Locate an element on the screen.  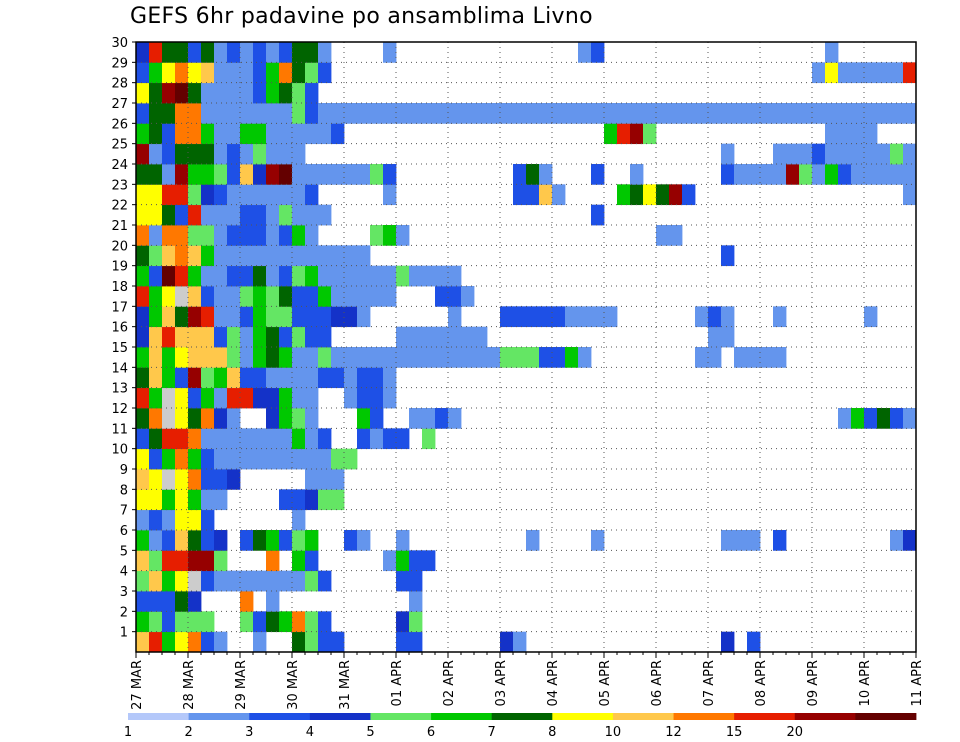
colorbar-label: 10 is located at coordinates (613, 732).